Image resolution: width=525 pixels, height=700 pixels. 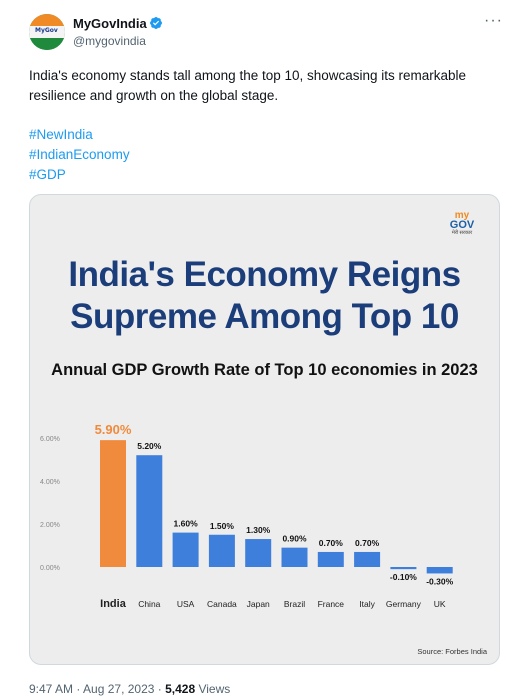 What do you see at coordinates (404, 604) in the screenshot?
I see `x-category-label: Germany` at bounding box center [404, 604].